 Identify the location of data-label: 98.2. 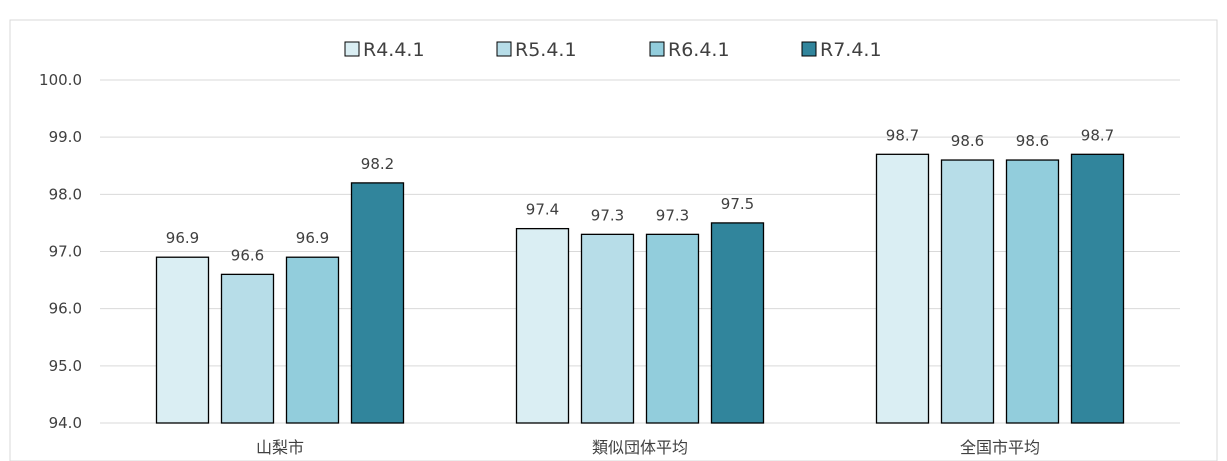
(377, 164).